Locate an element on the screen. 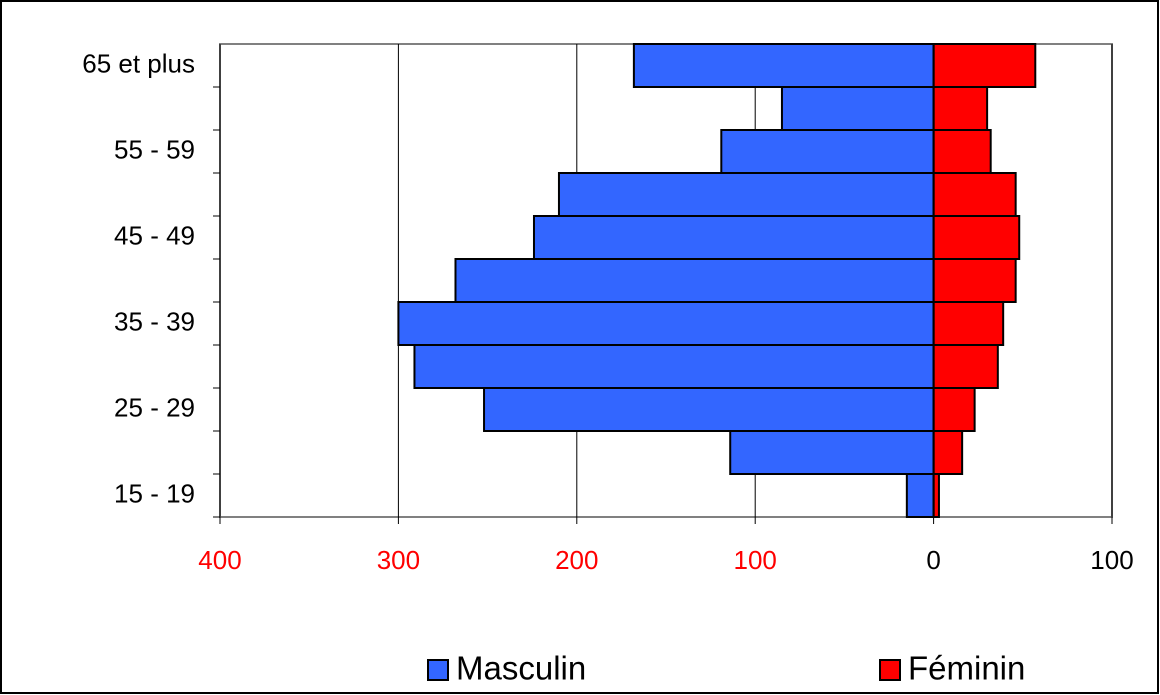 Image resolution: width=1160 pixels, height=695 pixels. y-tick-label: 45 - 49 is located at coordinates (154, 235).